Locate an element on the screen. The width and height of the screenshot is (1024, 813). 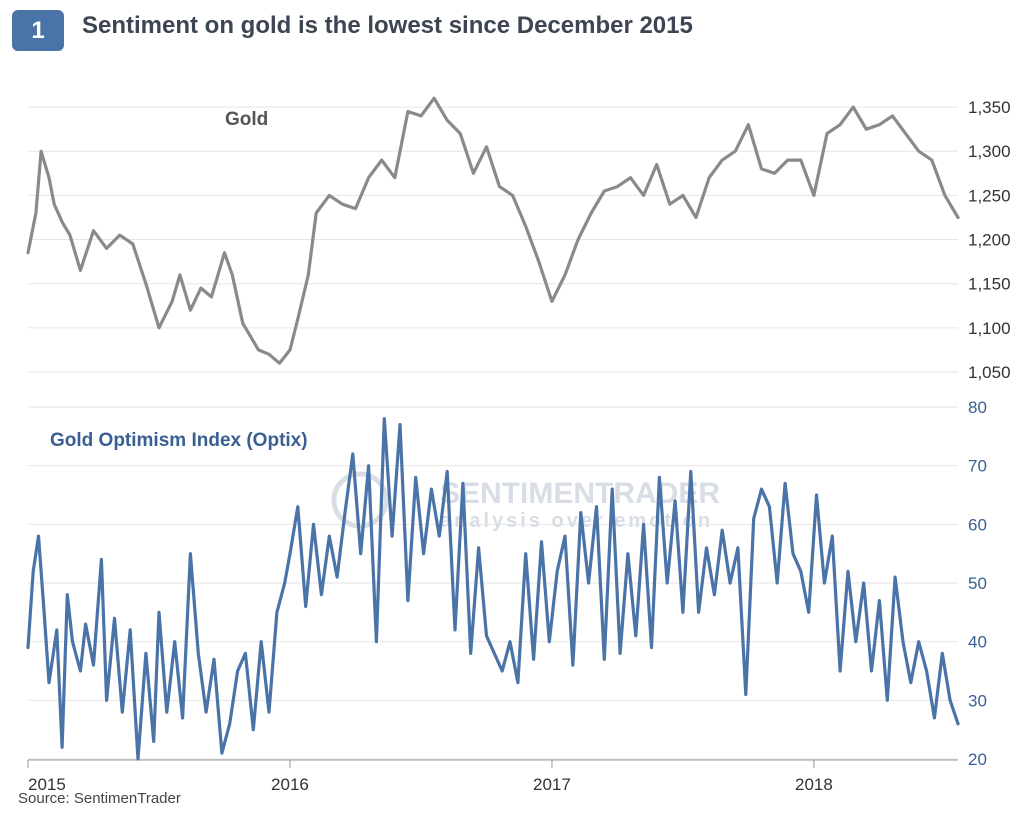
watermark-name: SENTIMENTRADER is located at coordinates (580, 493).